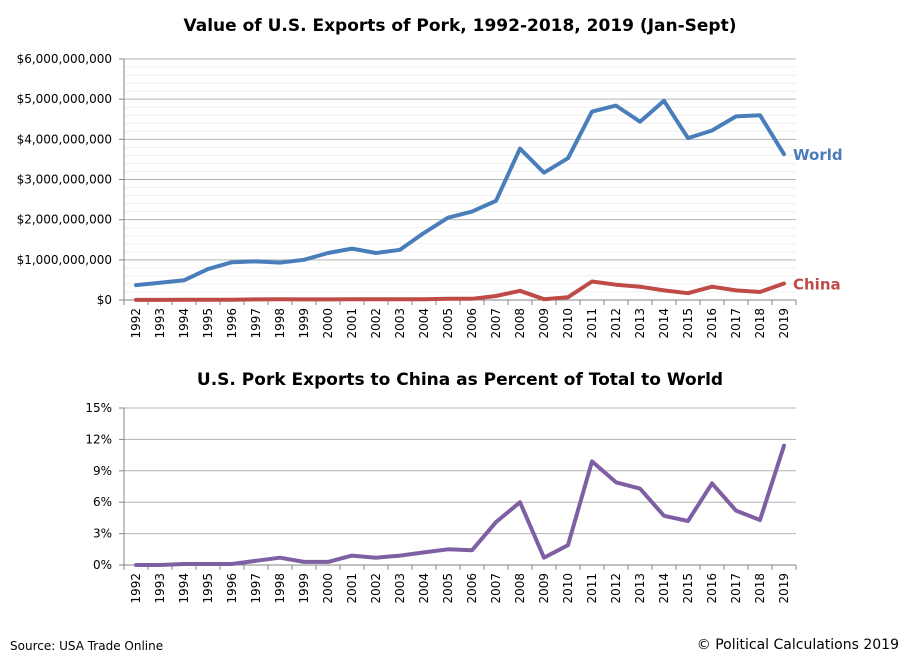 The height and width of the screenshot is (661, 911). What do you see at coordinates (64, 99) in the screenshot?
I see `y-tick-label: $5,000,000,000` at bounding box center [64, 99].